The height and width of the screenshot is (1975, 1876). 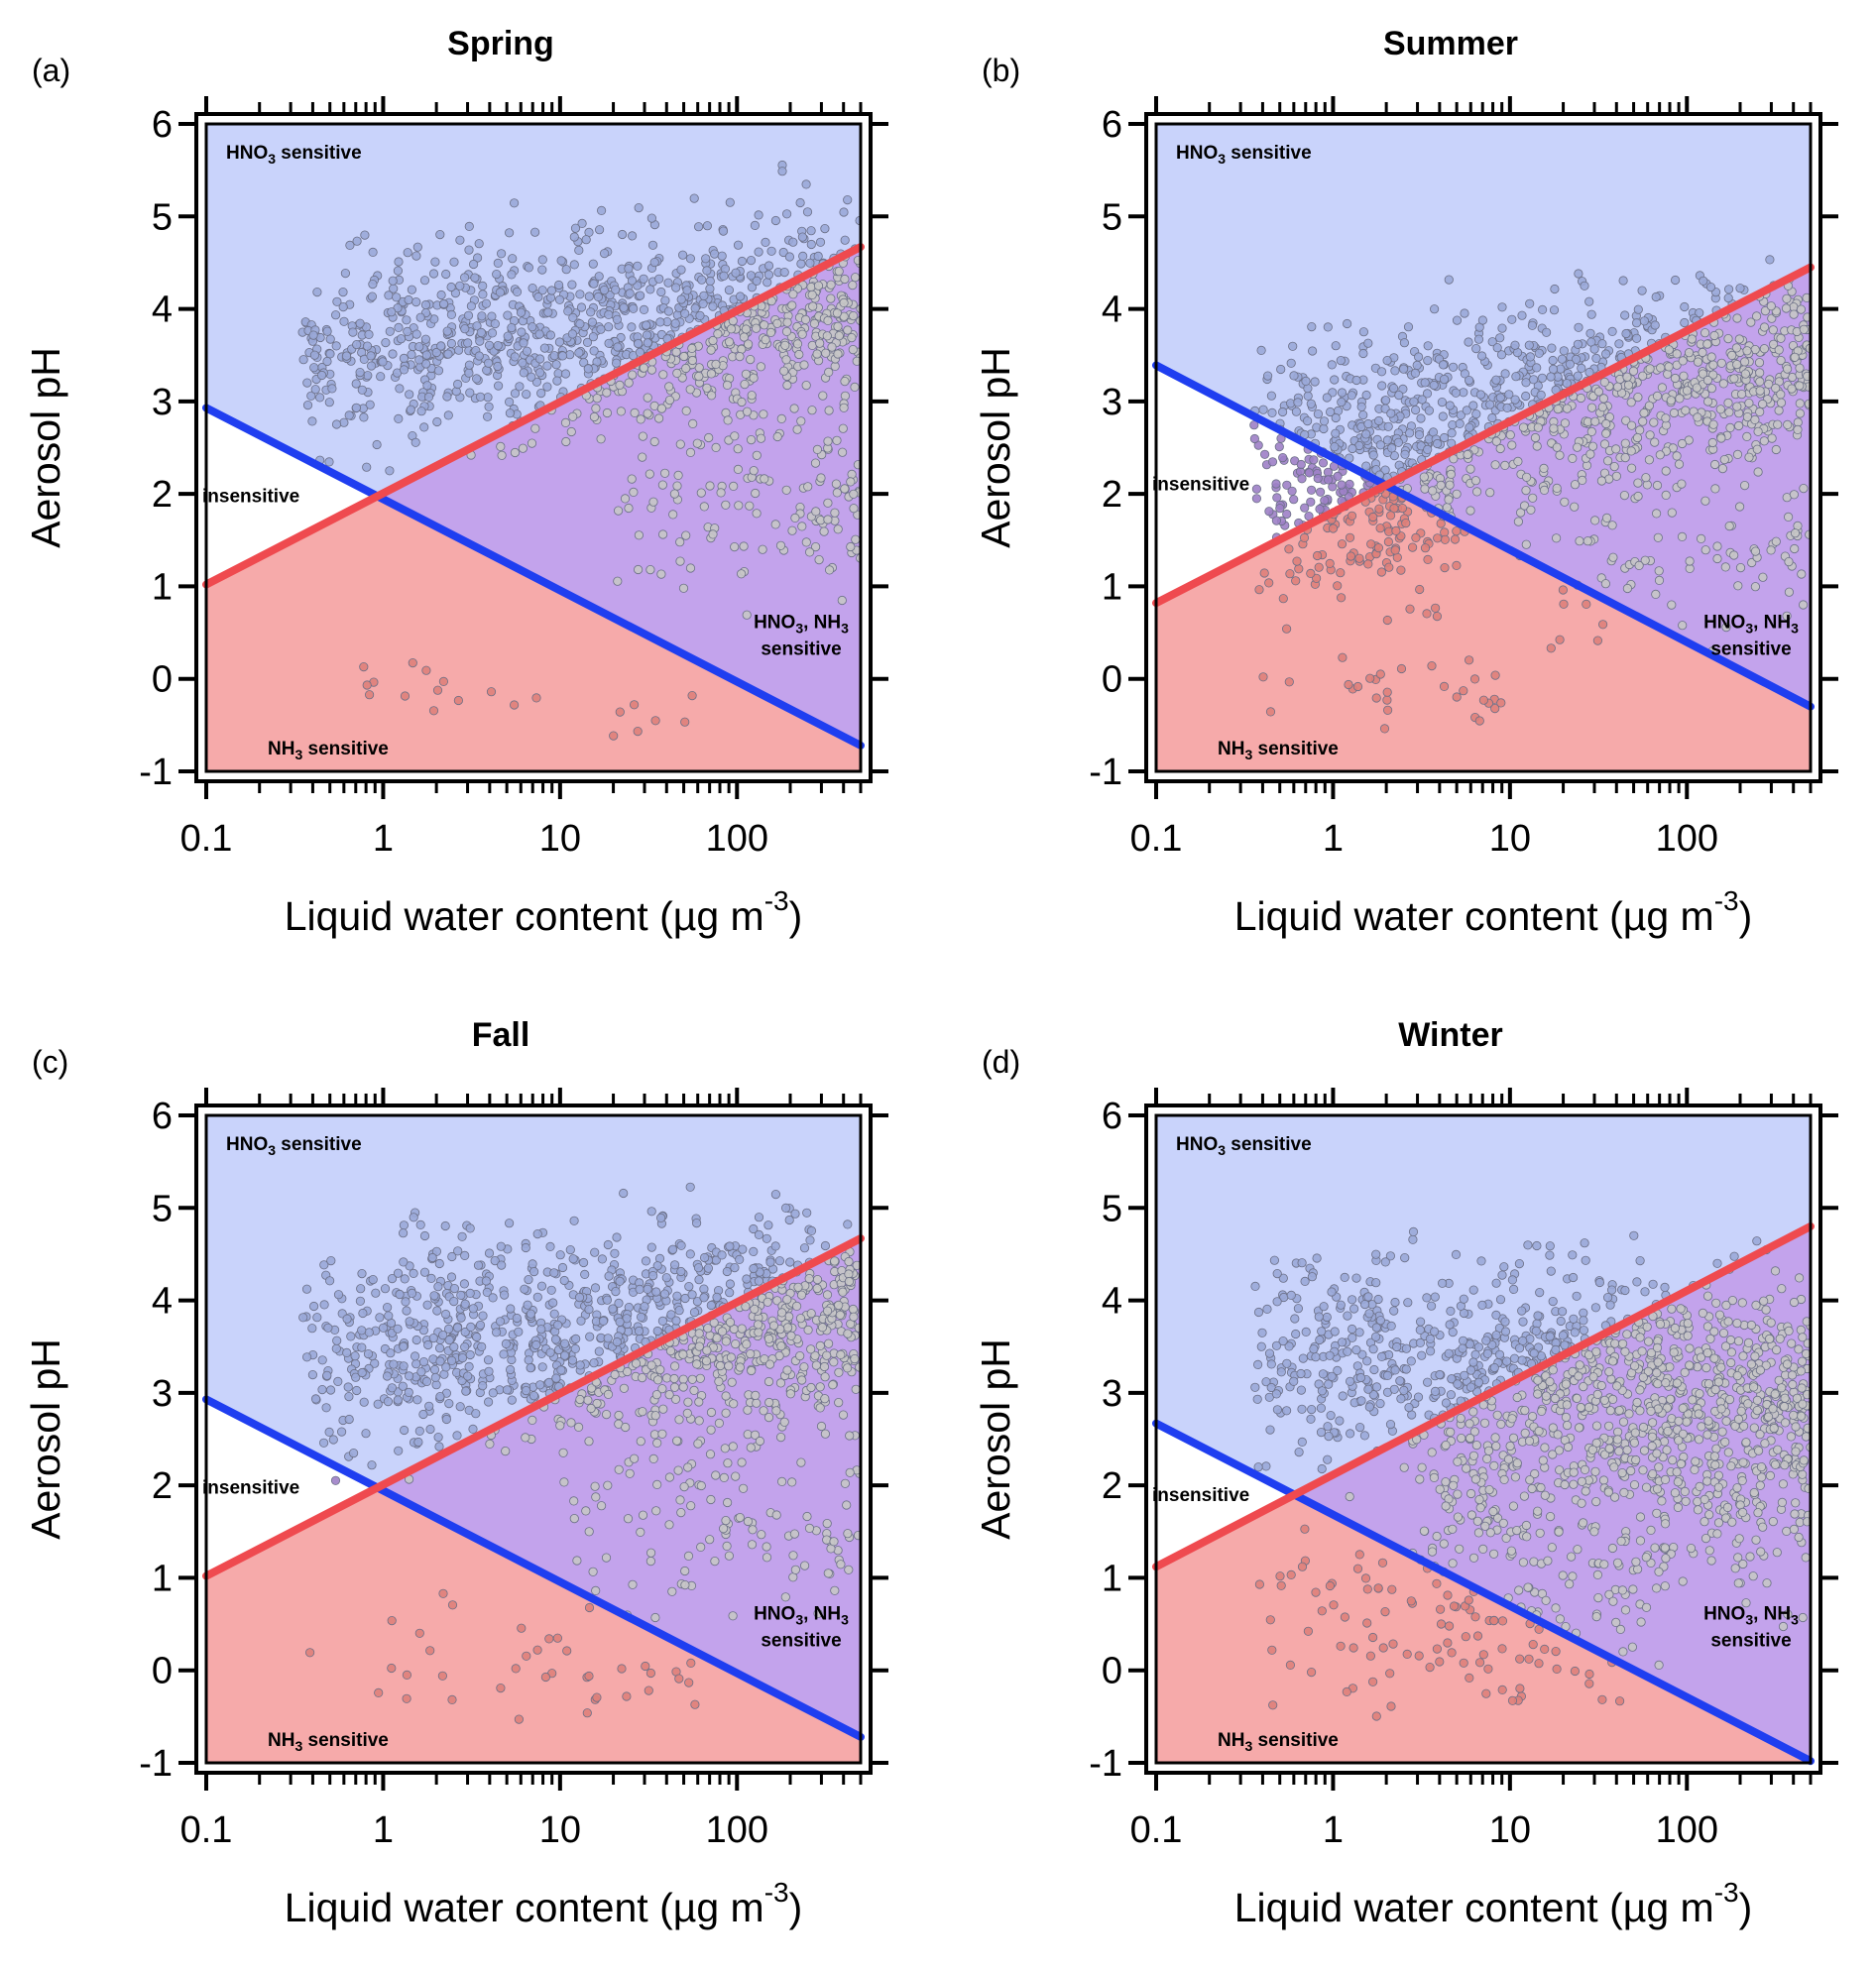 What do you see at coordinates (1200, 484) in the screenshot?
I see `label-insensitive: insensitive` at bounding box center [1200, 484].